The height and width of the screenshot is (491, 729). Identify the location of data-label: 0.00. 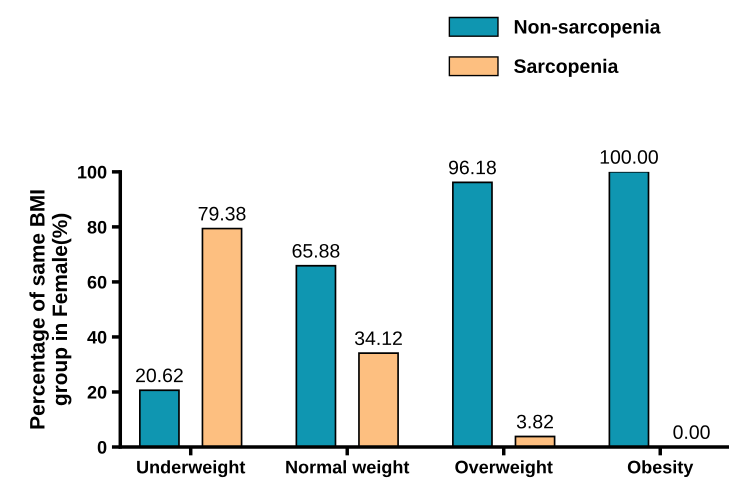
(691, 432).